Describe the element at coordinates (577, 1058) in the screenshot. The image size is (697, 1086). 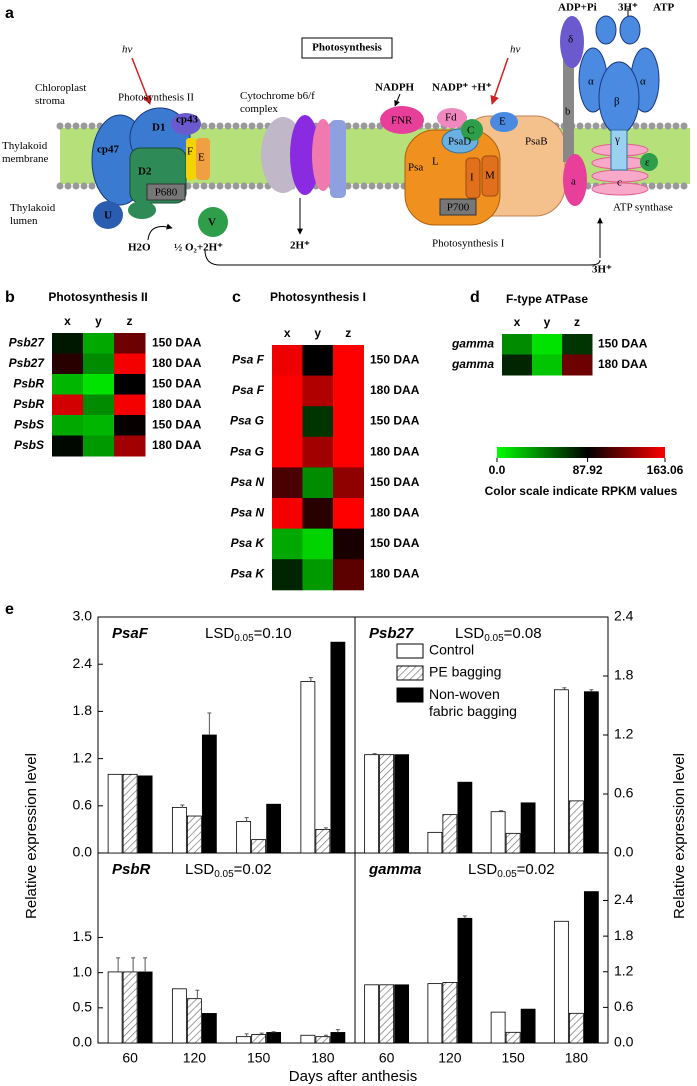
I see `x-tick-label: 180` at that location.